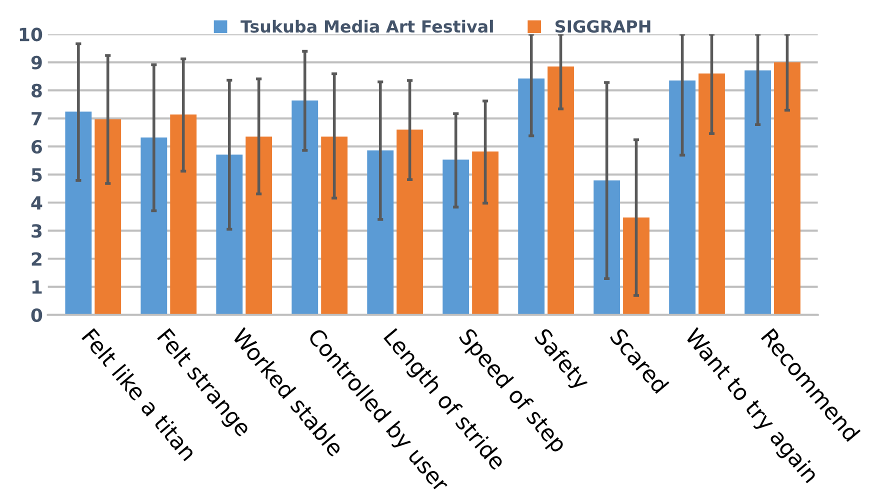  I want to click on y-tick-label: 5, so click(37, 175).